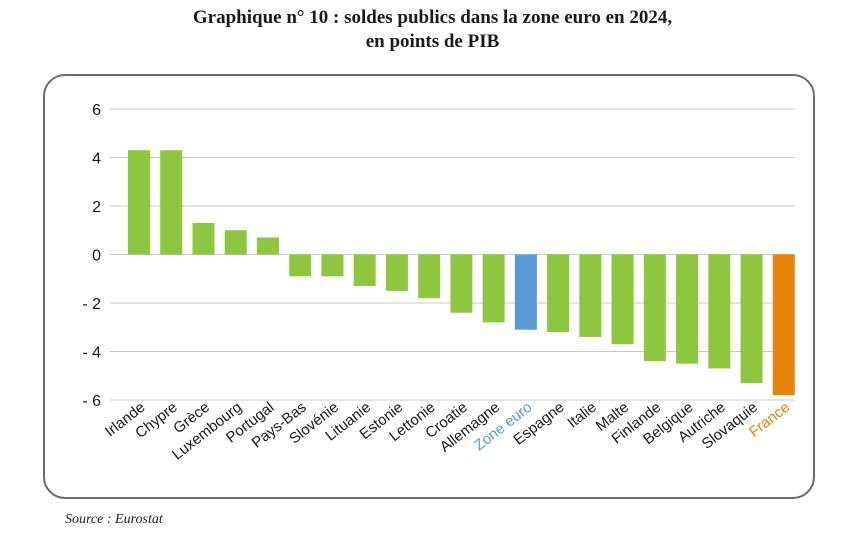  What do you see at coordinates (429, 276) in the screenshot?
I see `bar-lettonie` at bounding box center [429, 276].